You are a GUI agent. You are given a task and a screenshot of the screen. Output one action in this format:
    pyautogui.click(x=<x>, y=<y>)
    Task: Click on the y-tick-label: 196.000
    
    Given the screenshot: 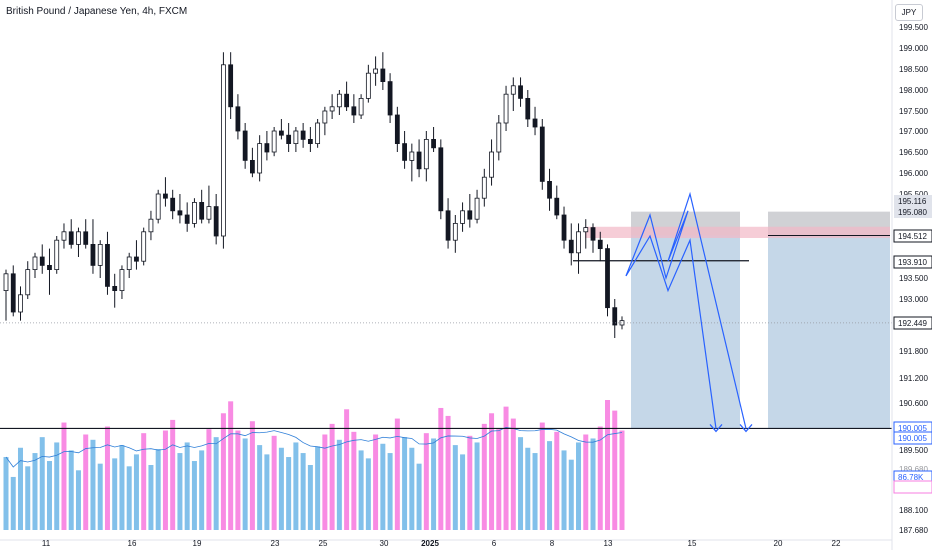 What is the action you would take?
    pyautogui.click(x=913, y=173)
    